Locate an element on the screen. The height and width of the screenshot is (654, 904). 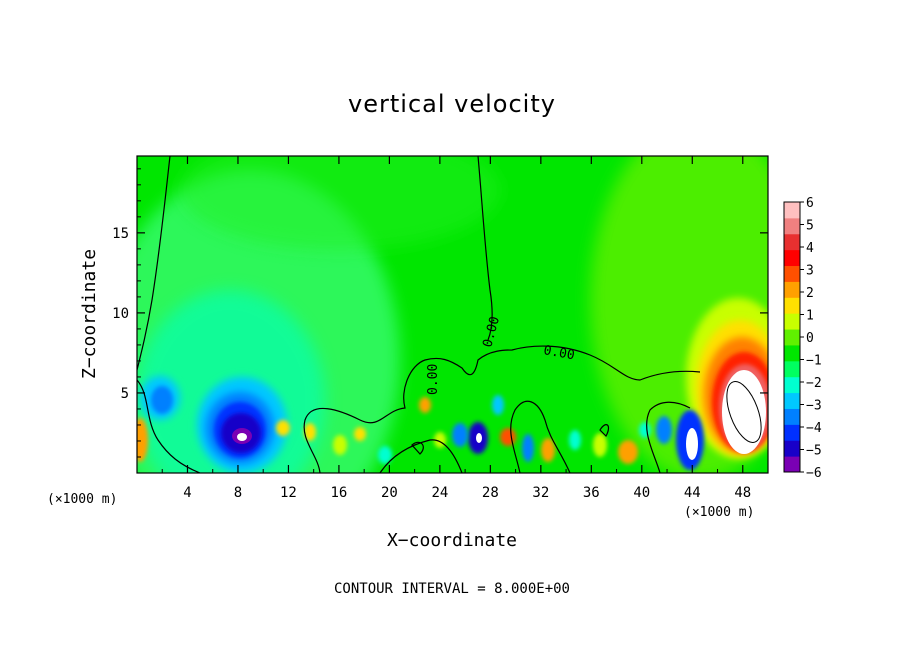
colorbar-tick-label: 3 is located at coordinates (810, 271).